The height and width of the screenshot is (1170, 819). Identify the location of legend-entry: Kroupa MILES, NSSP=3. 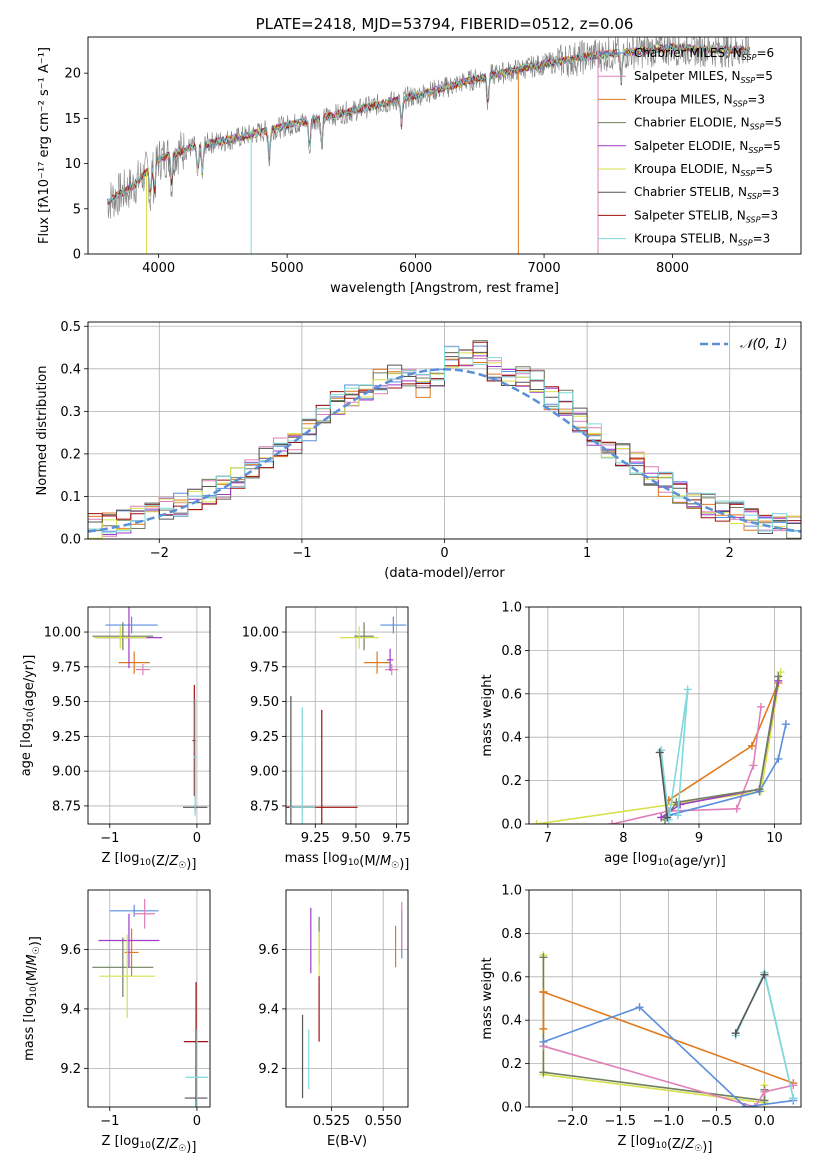
(699, 100).